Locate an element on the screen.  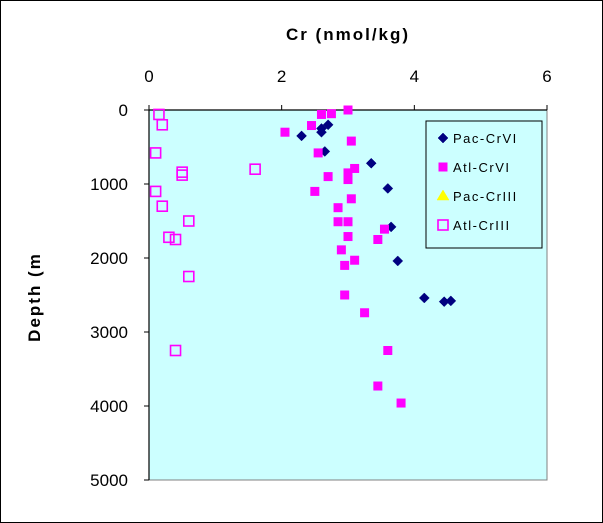
legend-label-atl-crvi: Atl-CrVI is located at coordinates (482, 167).